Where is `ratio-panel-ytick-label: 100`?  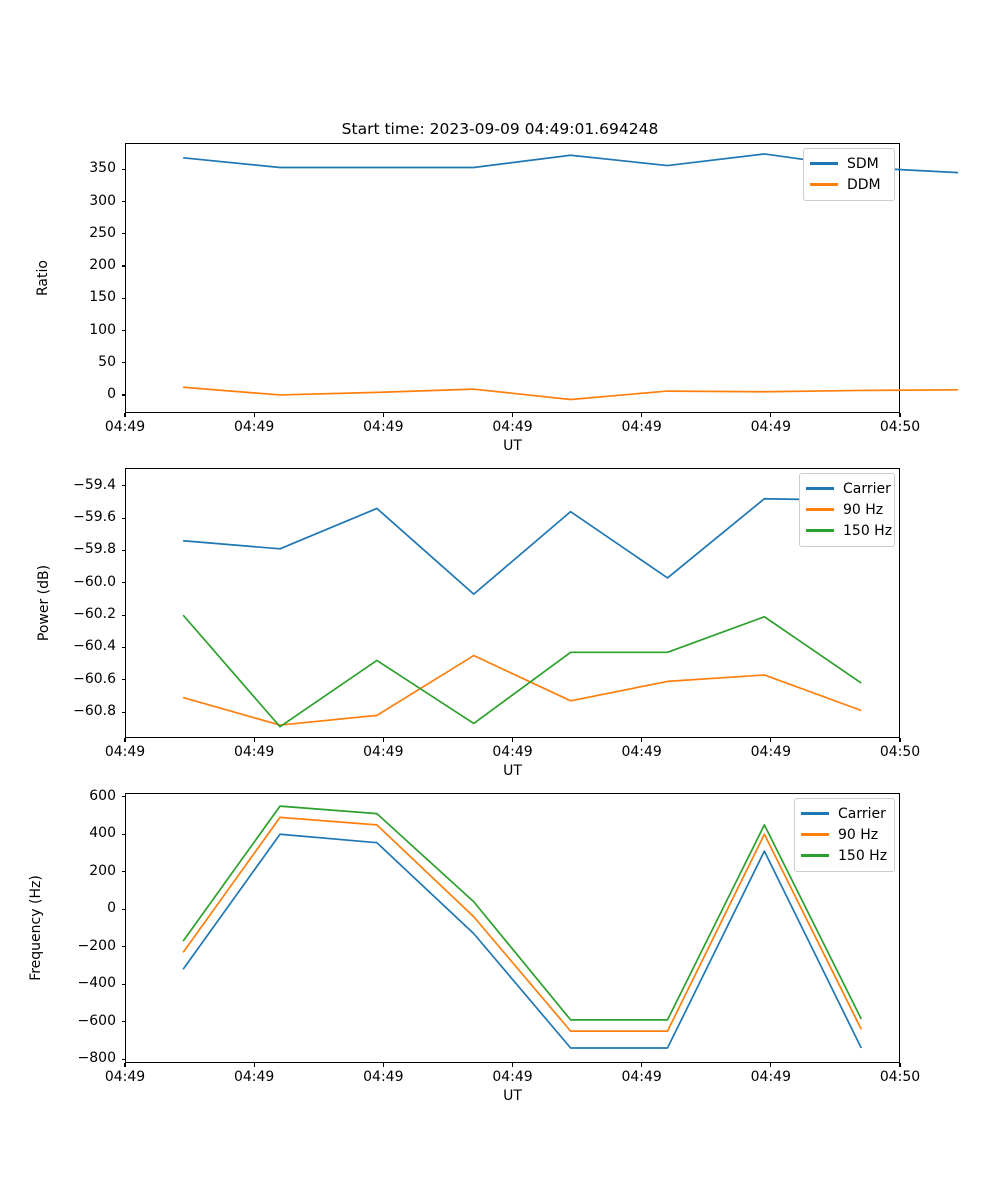 ratio-panel-ytick-label: 100 is located at coordinates (102, 329).